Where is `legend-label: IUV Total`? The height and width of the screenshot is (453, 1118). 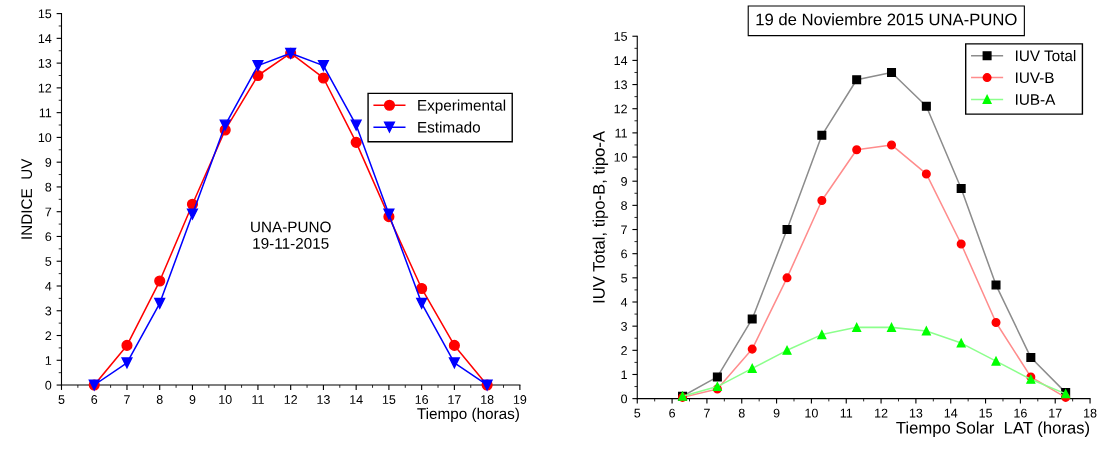 legend-label: IUV Total is located at coordinates (1046, 55).